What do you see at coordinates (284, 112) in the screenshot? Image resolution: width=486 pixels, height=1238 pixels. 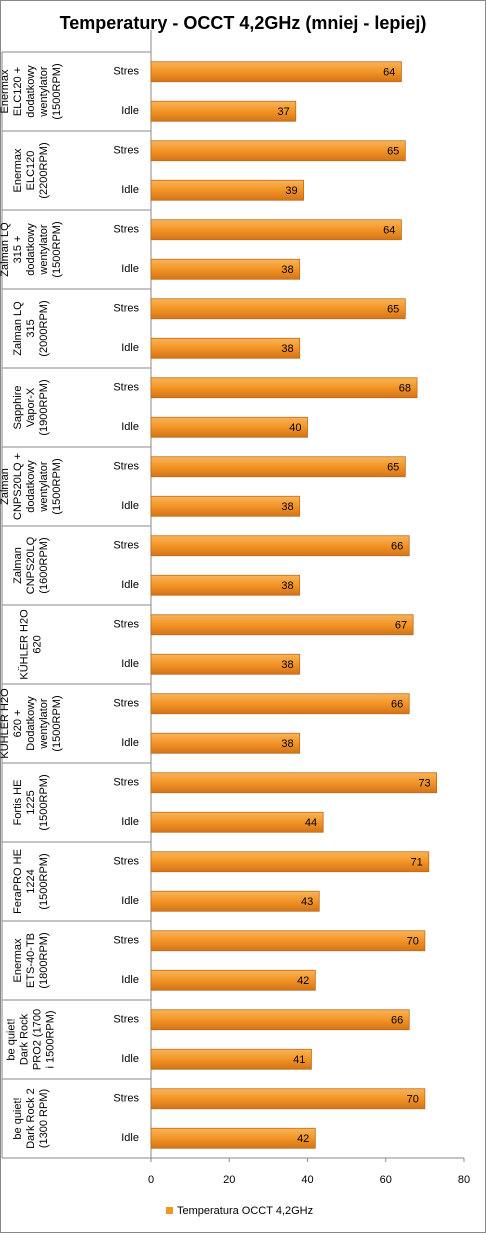 I see `value-label: 37` at bounding box center [284, 112].